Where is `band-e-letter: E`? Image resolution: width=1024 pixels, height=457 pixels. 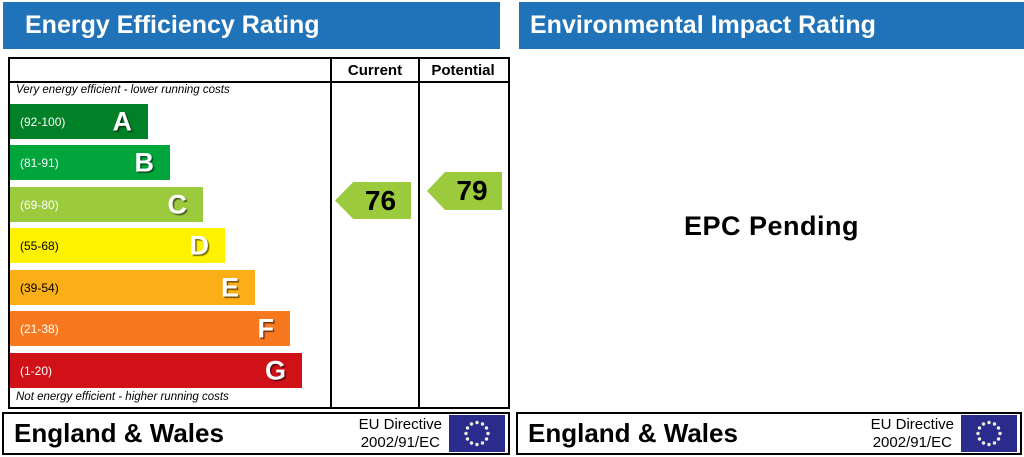 band-e-letter: E is located at coordinates (229, 287).